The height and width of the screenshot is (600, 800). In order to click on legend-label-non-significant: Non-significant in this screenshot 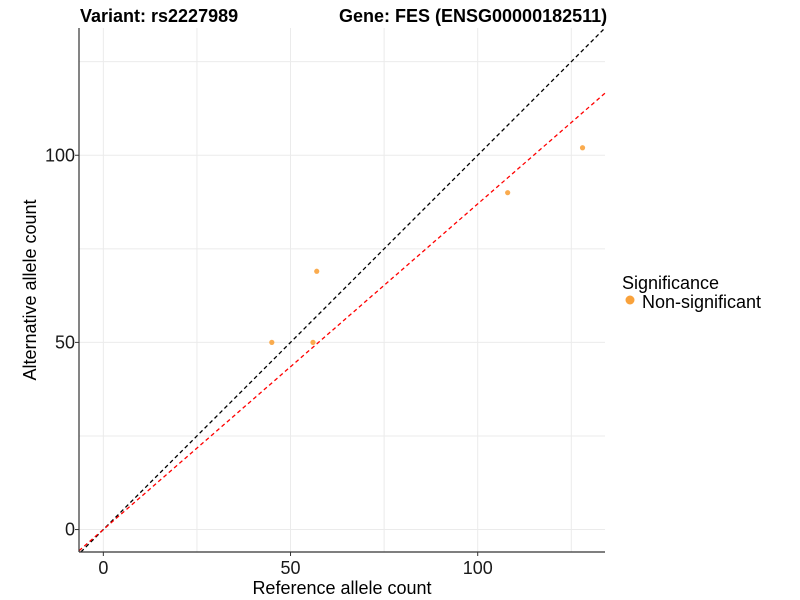, I will do `click(701, 302)`.